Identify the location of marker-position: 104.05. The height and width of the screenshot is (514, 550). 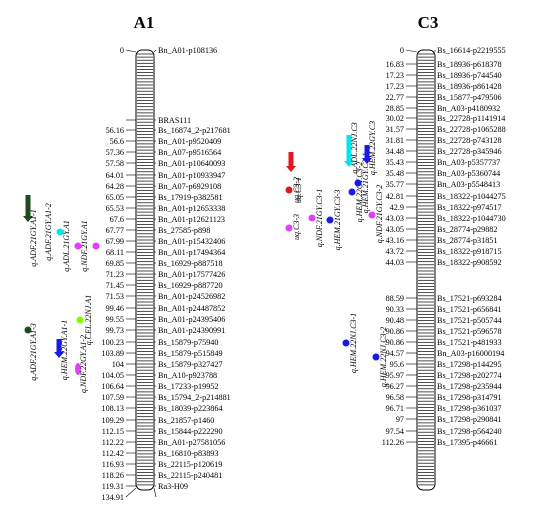
(112, 375).